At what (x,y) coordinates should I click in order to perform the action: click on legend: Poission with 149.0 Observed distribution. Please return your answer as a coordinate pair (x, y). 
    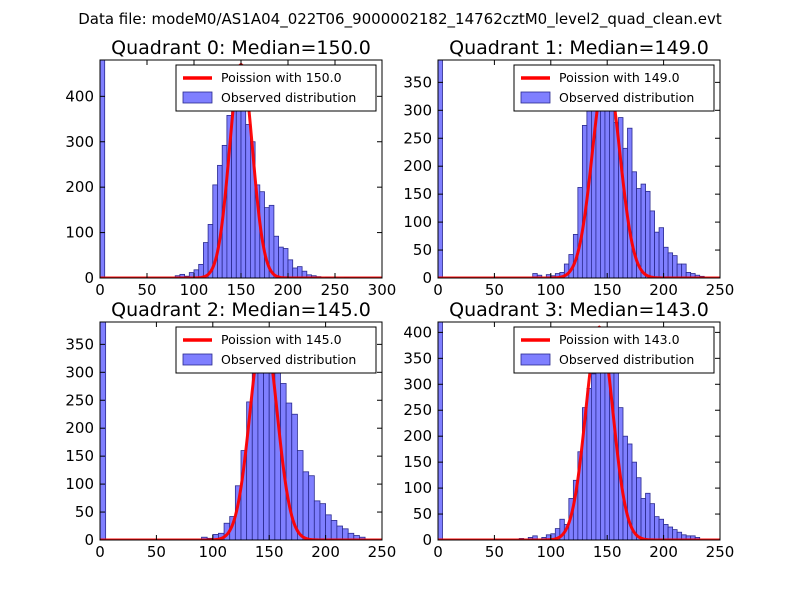
    Looking at the image, I should click on (614, 88).